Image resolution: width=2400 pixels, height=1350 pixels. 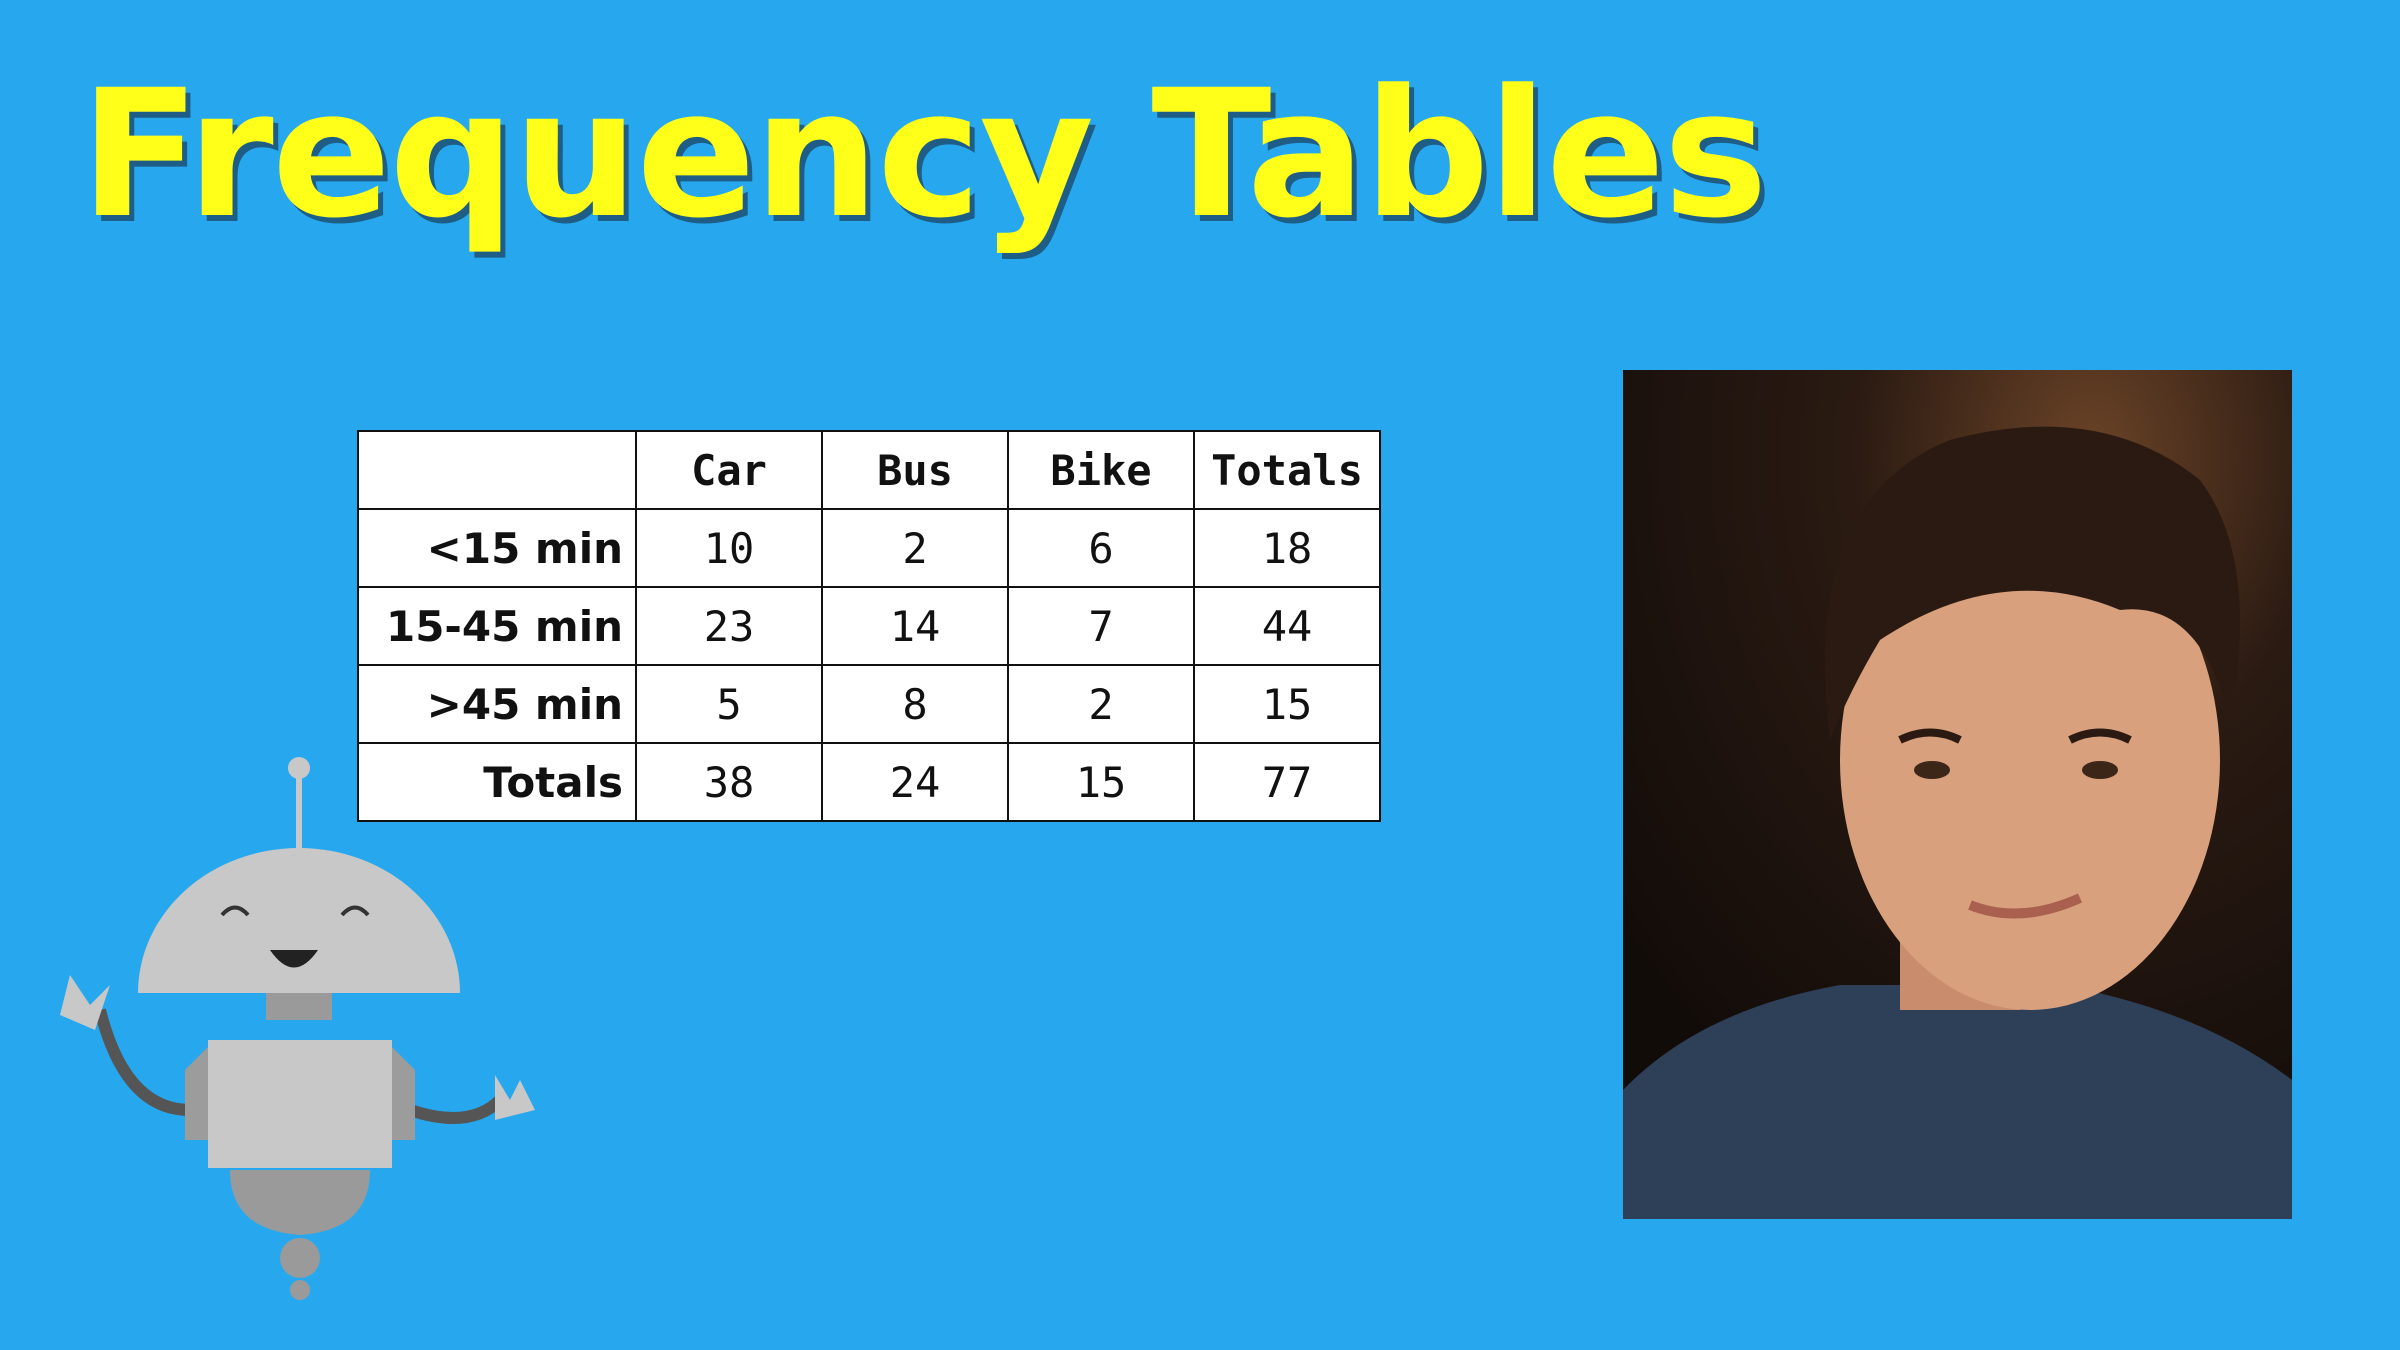 I want to click on cell: 14, so click(x=915, y=626).